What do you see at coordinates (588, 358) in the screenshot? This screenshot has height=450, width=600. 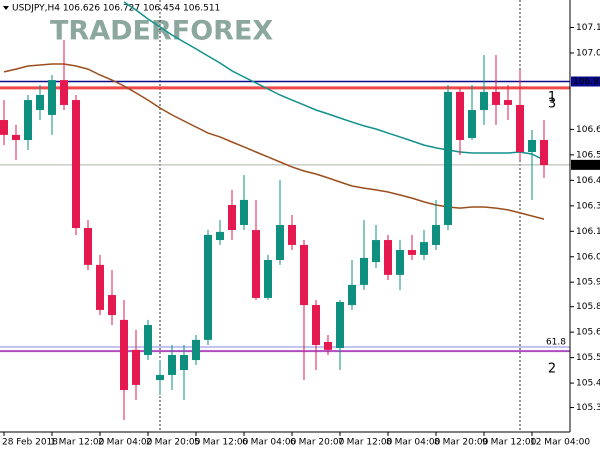 I see `y-tick-label: 105.565` at bounding box center [588, 358].